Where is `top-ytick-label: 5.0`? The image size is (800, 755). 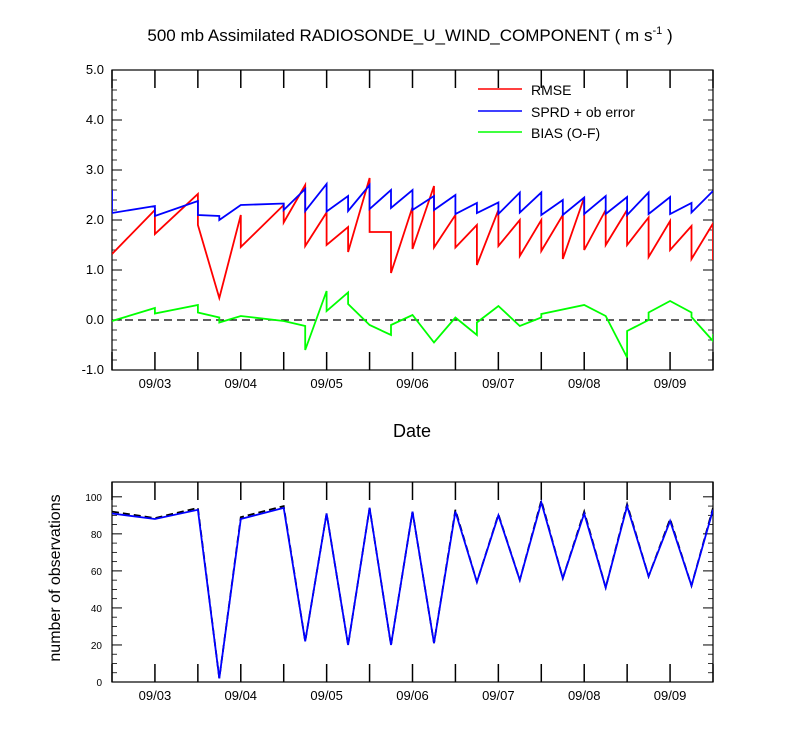
top-ytick-label: 5.0 is located at coordinates (95, 69).